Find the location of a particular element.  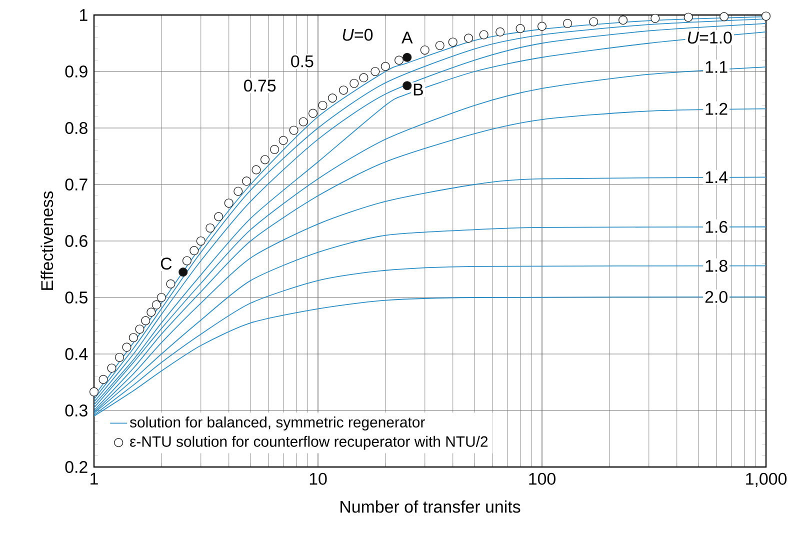

annotation: B is located at coordinates (418, 90).